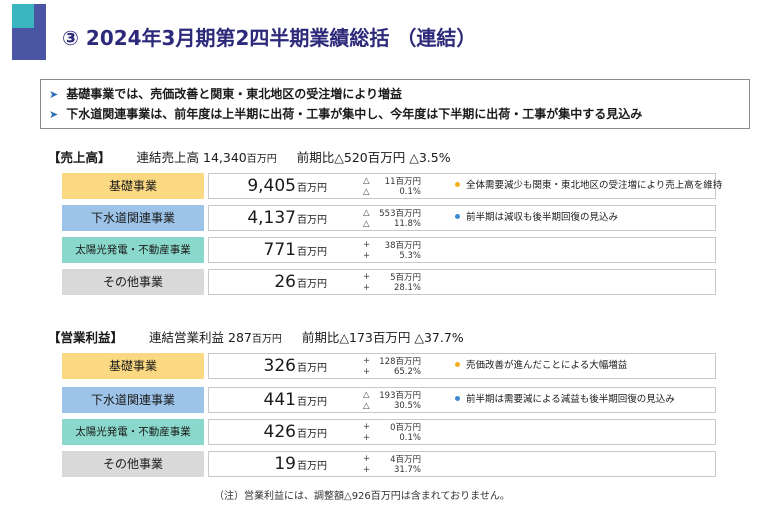 This screenshot has height=508, width=770. I want to click on yoy-percent: 5.3%, so click(410, 256).